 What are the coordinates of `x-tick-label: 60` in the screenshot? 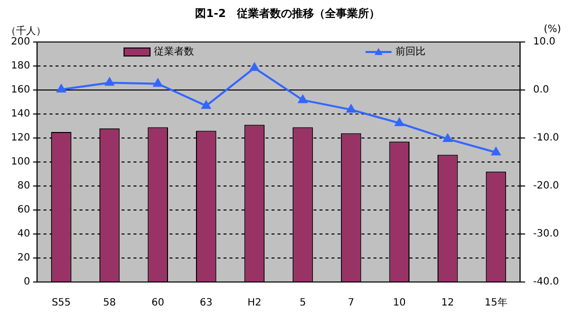 It's located at (157, 303).